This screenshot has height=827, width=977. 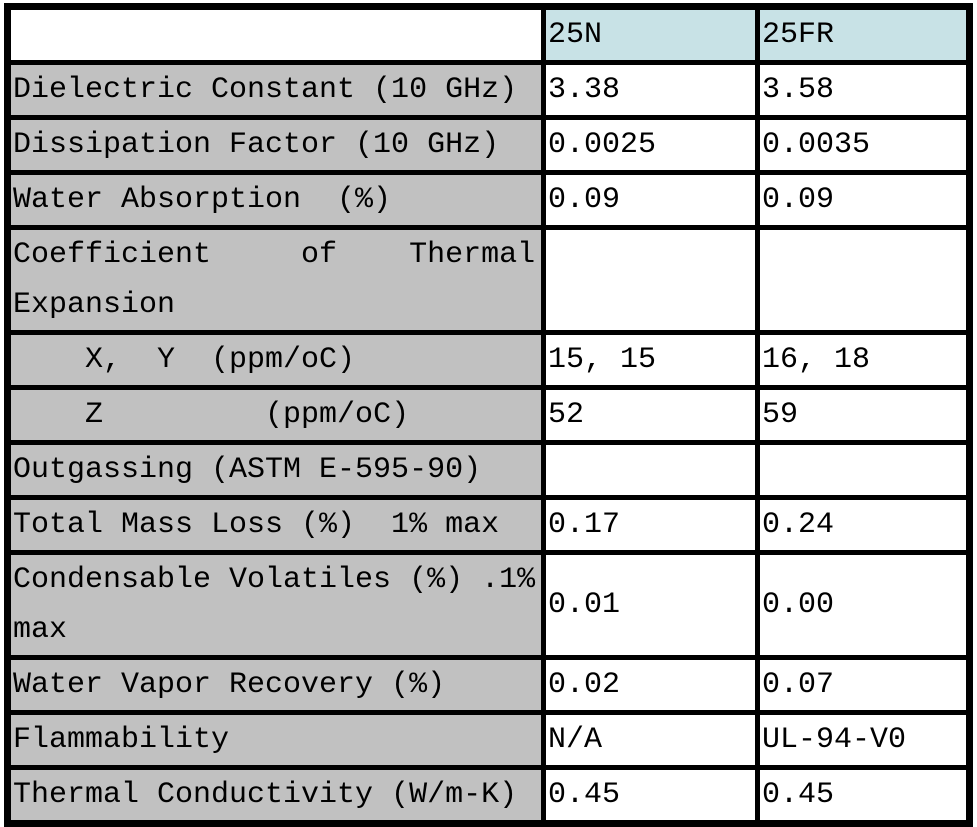 I want to click on value-25fr: 16, 18, so click(x=863, y=360).